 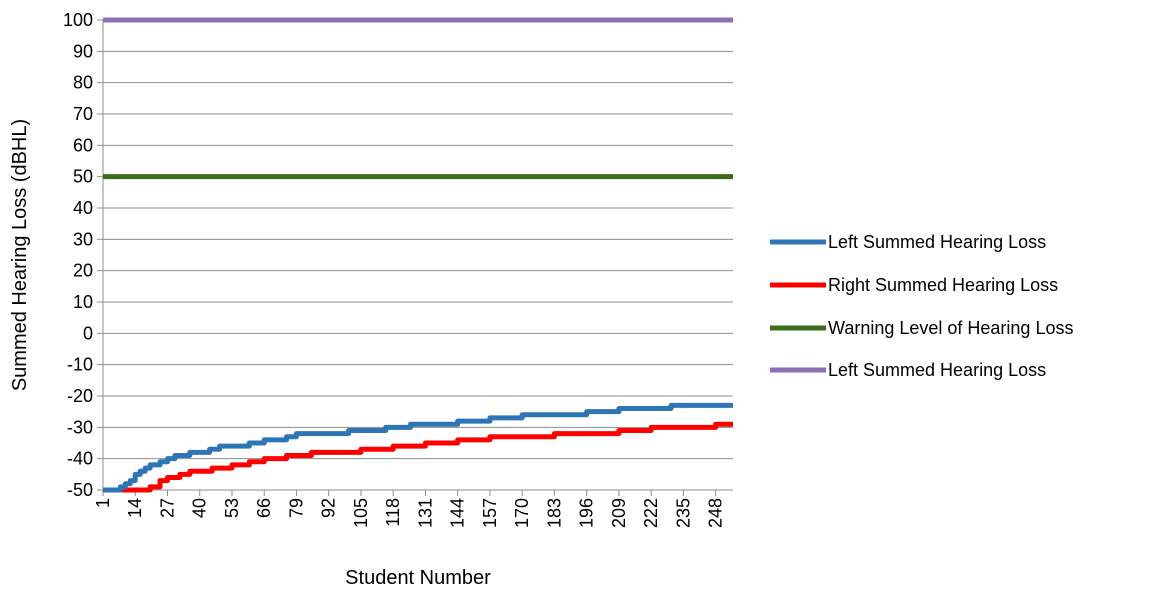 I want to click on y-tick-label: 90, so click(x=83, y=51).